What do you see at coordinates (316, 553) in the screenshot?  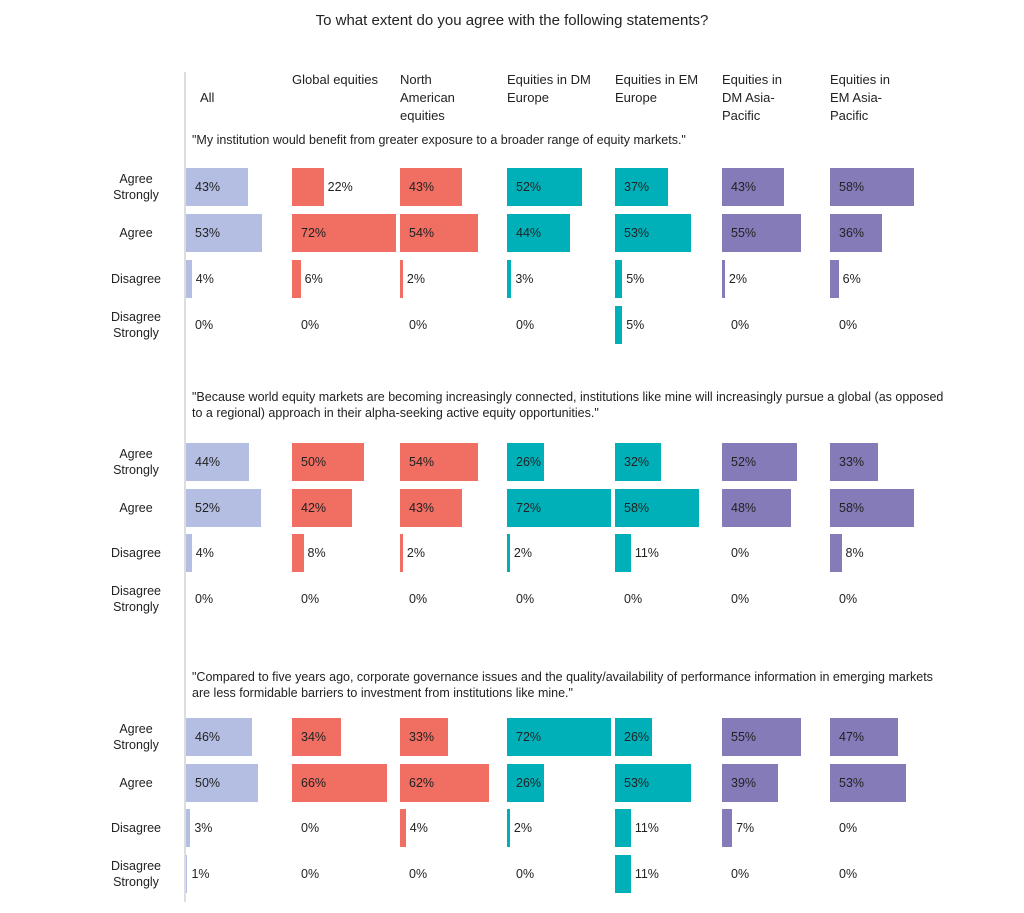 I see `data-label: 8%` at bounding box center [316, 553].